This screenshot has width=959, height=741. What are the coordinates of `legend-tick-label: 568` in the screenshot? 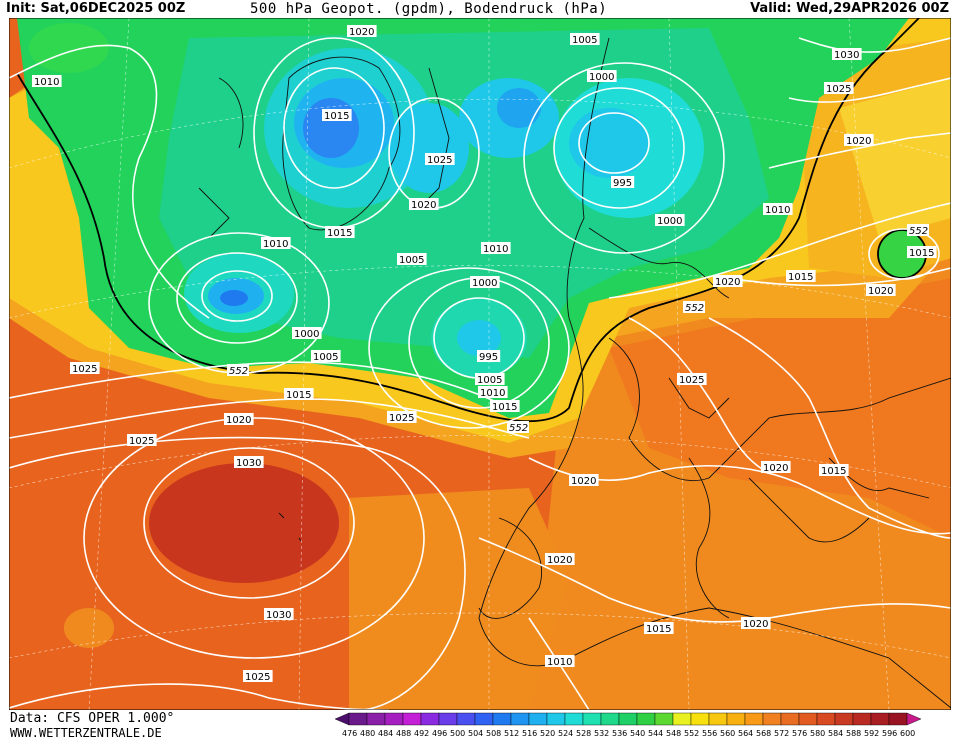 It's located at (763, 733).